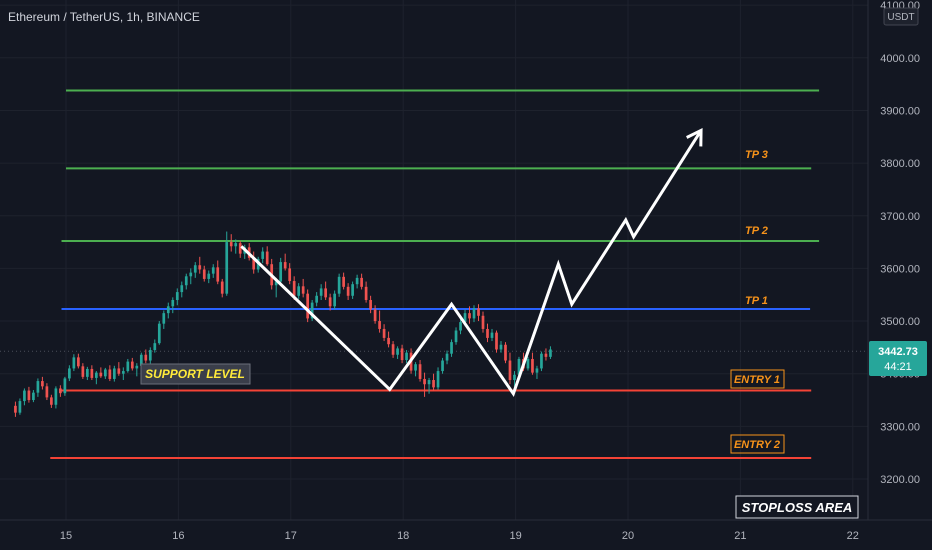 Image resolution: width=932 pixels, height=550 pixels. I want to click on tp1-label: TP 1, so click(756, 301).